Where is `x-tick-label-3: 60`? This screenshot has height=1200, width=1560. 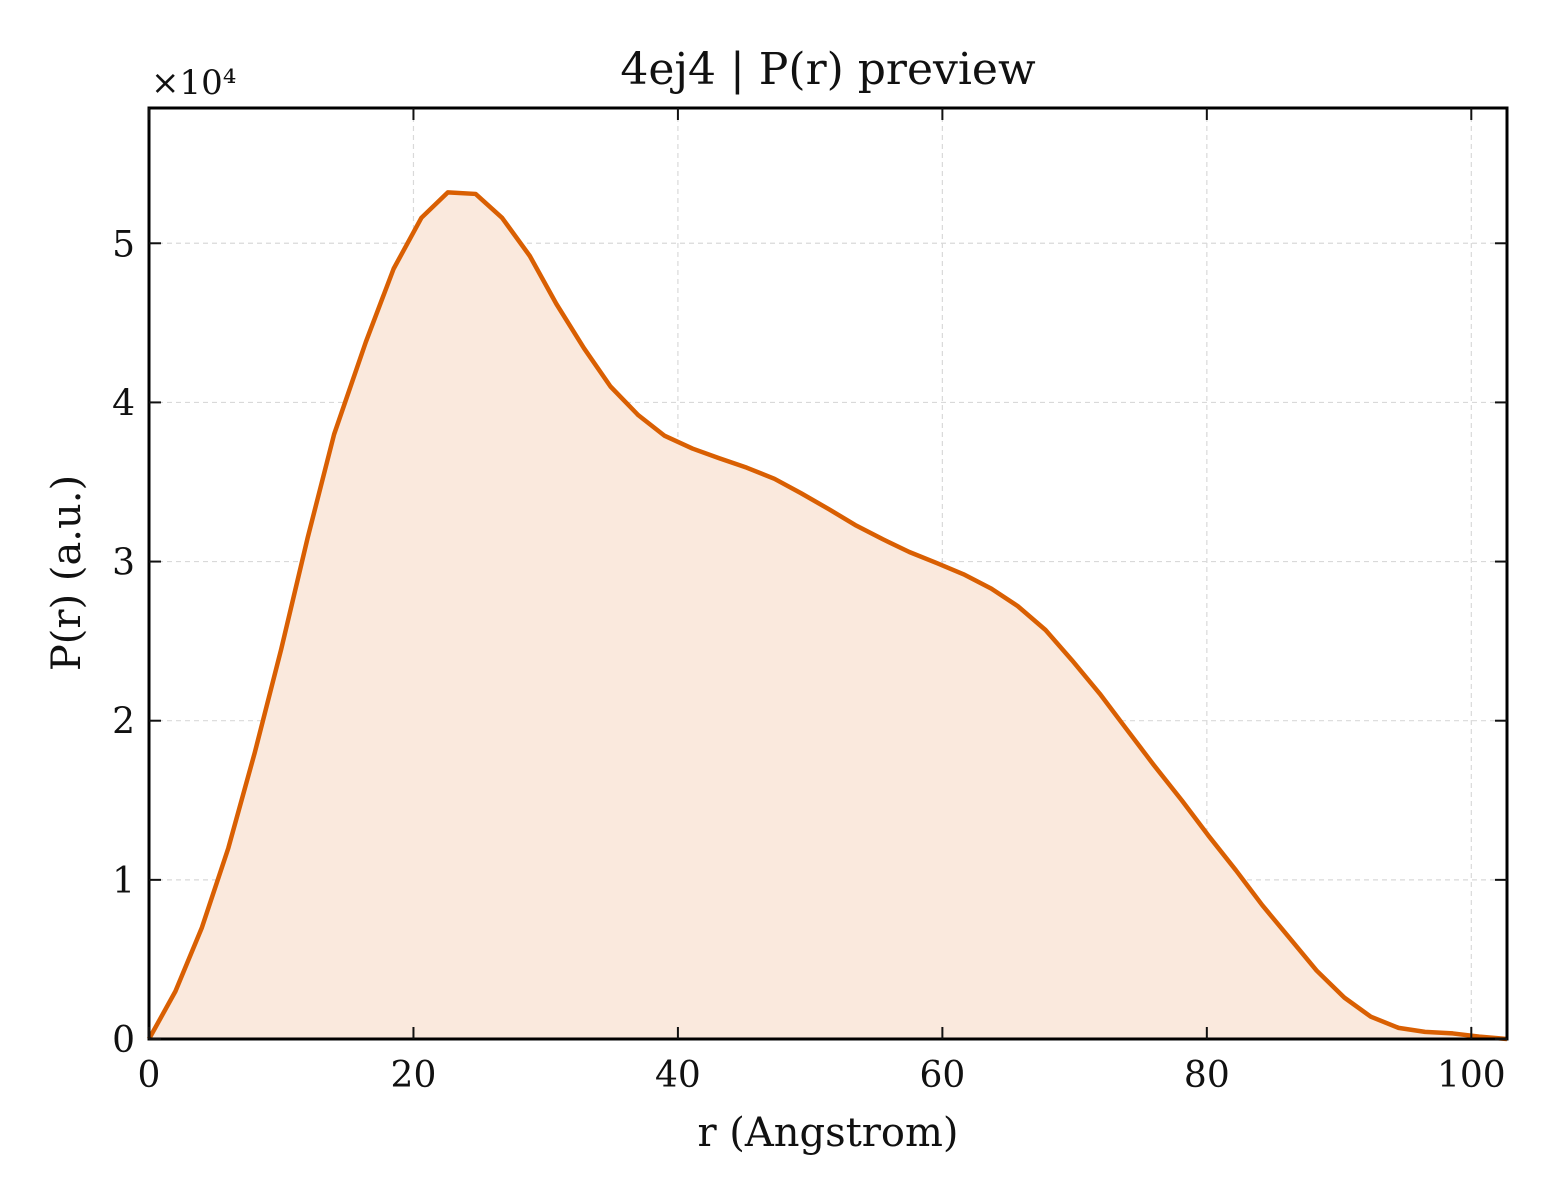
x-tick-label-3: 60 is located at coordinates (942, 1075).